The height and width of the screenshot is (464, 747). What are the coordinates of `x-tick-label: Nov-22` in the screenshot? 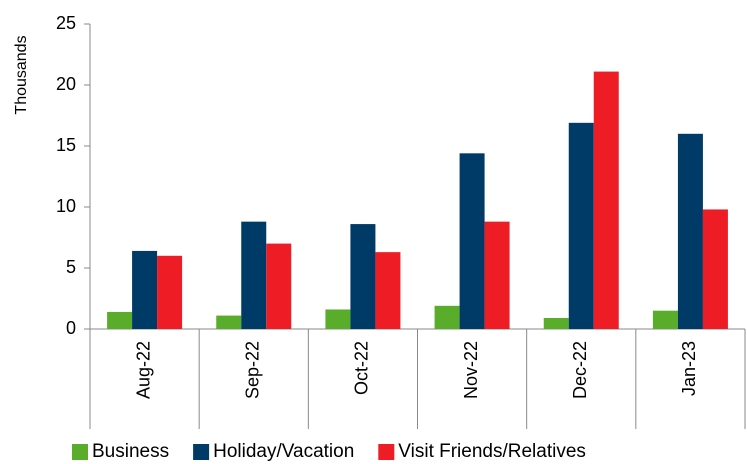 It's located at (471, 370).